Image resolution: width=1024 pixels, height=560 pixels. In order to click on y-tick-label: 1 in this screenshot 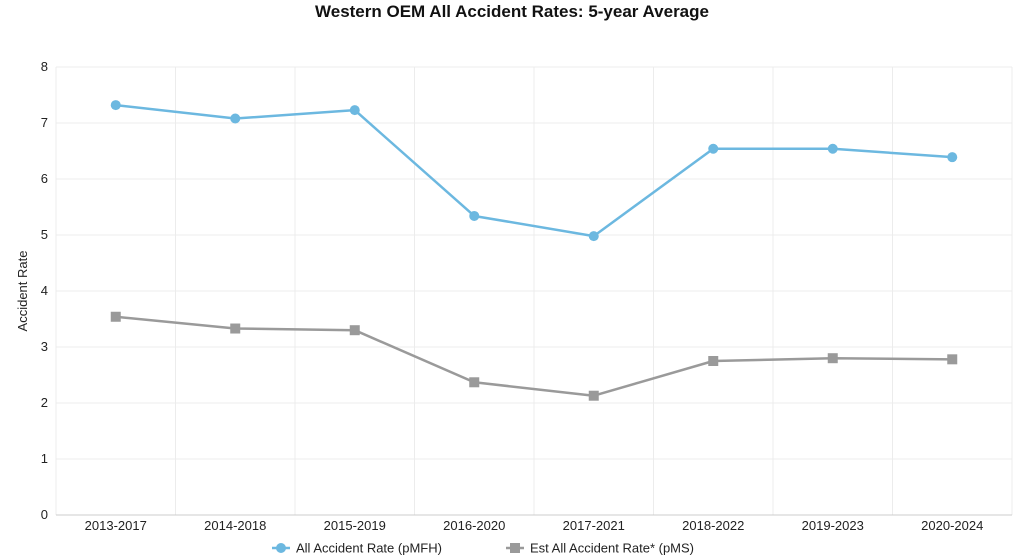, I will do `click(44, 458)`.